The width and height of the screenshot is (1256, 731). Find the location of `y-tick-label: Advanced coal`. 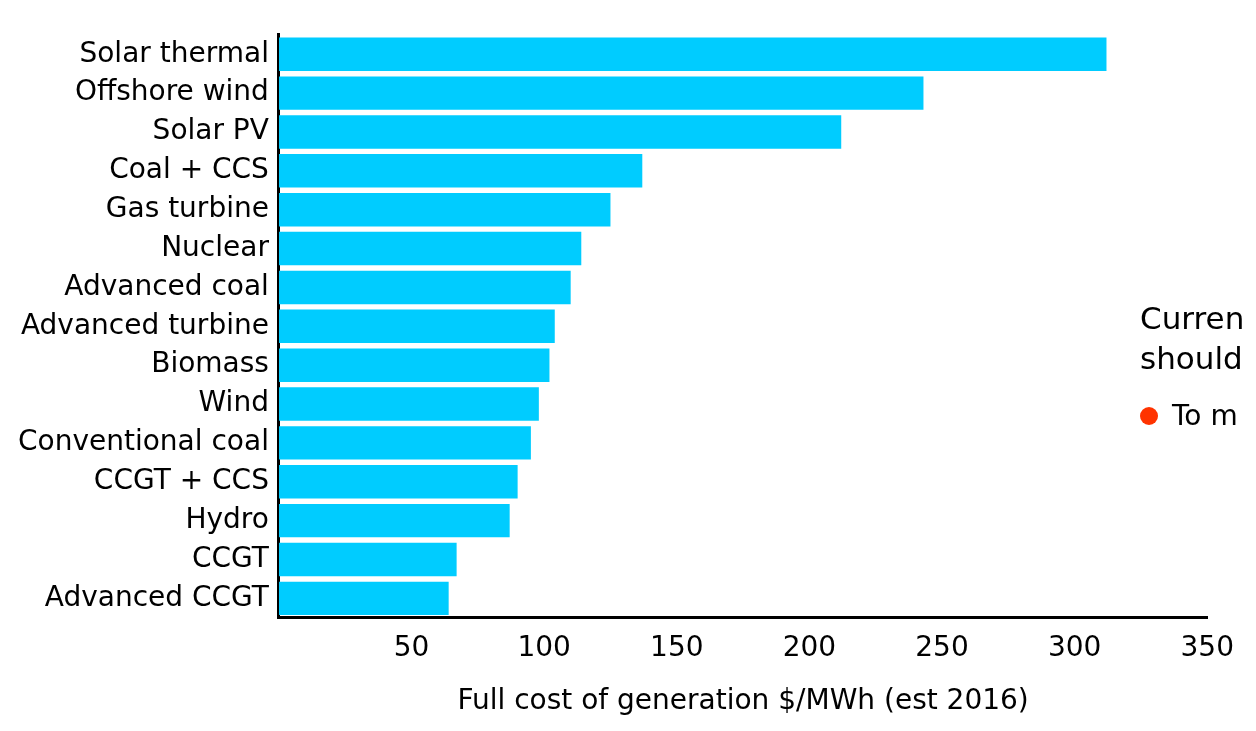

y-tick-label: Advanced coal is located at coordinates (166, 285).